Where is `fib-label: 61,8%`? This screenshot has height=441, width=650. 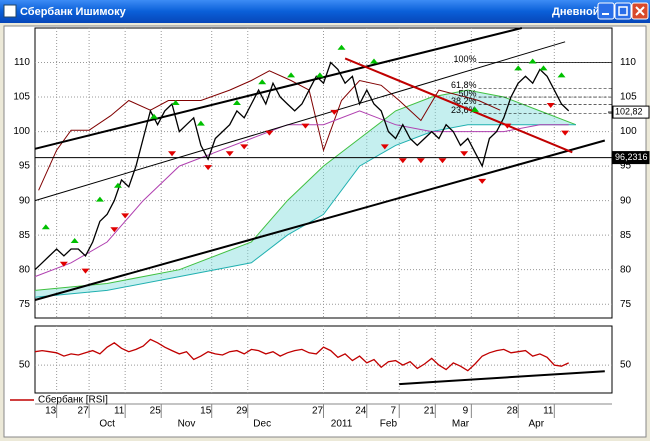
fib-label: 61,8% is located at coordinates (464, 85).